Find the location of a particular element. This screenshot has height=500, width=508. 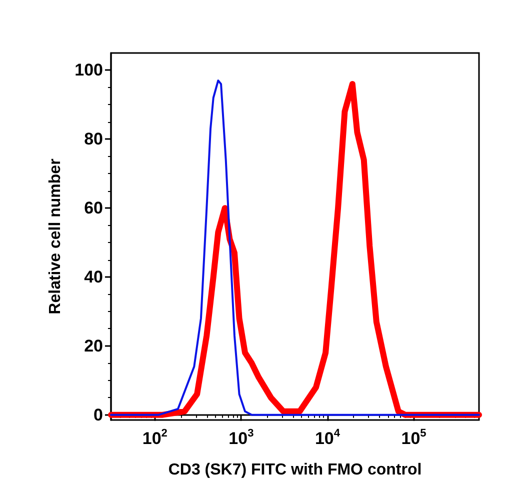

y-tick-label: 100 is located at coordinates (88, 70).